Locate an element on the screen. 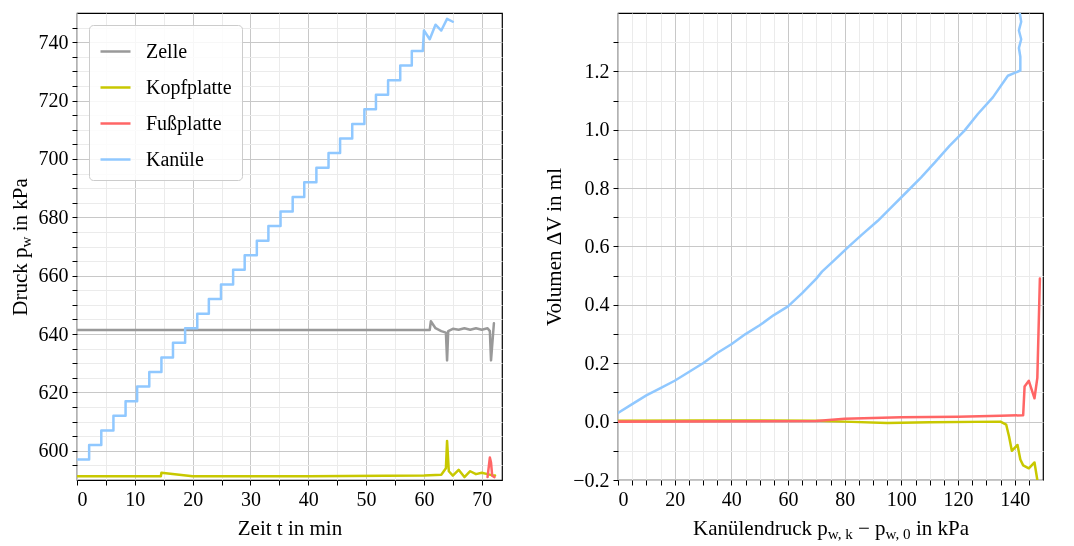 Image resolution: width=1074 pixels, height=546 pixels. x-tick-label: 70 is located at coordinates (482, 498).